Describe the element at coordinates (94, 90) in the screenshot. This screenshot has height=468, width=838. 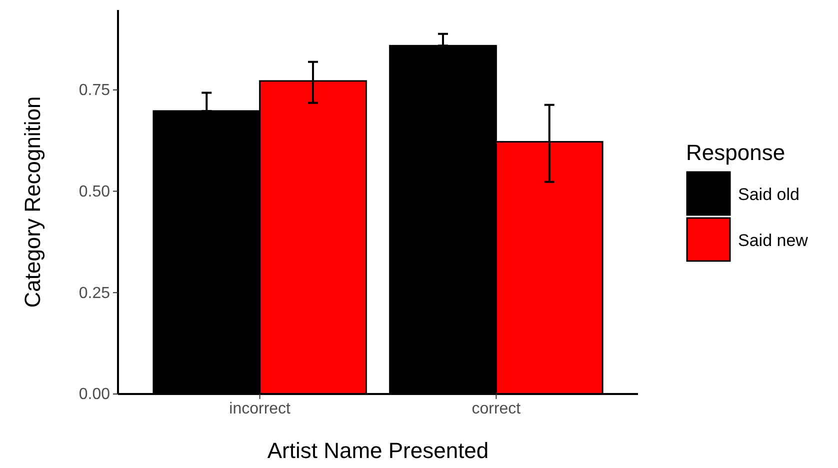
I see `y-tick-label: 0.75` at that location.